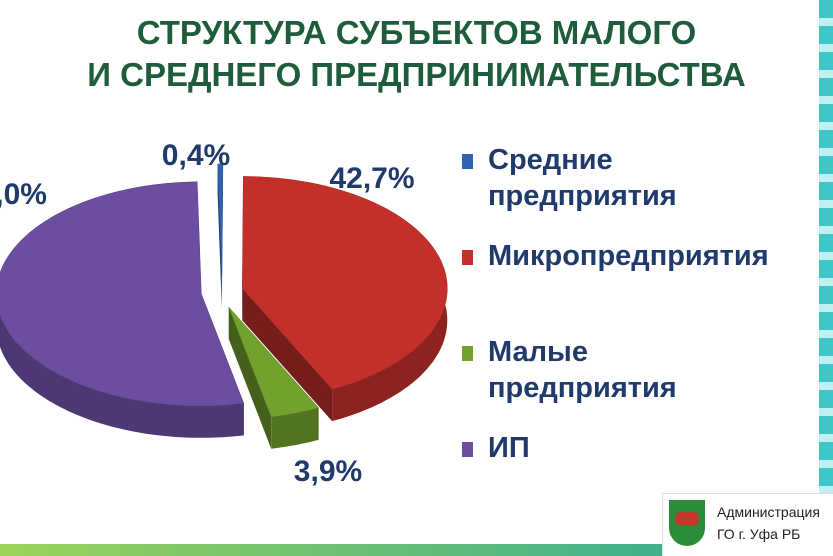 Image resolution: width=833 pixels, height=556 pixels. What do you see at coordinates (628, 256) in the screenshot?
I see `legend-label: Микропредприятия` at bounding box center [628, 256].